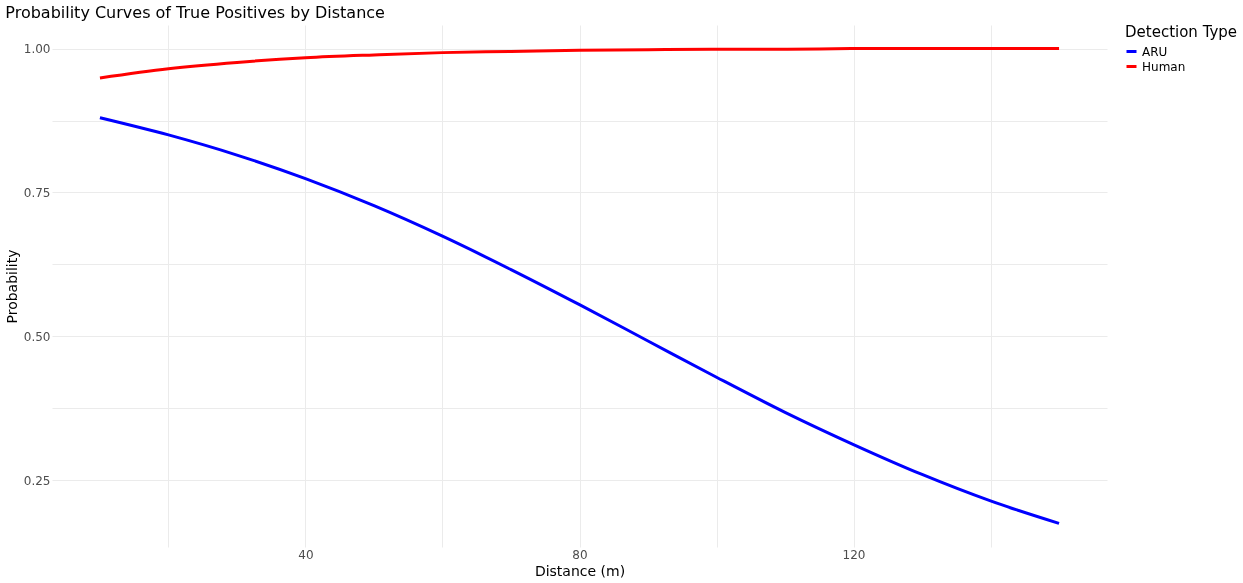  What do you see at coordinates (1181, 32) in the screenshot?
I see `legend-title: Detection Type` at bounding box center [1181, 32].